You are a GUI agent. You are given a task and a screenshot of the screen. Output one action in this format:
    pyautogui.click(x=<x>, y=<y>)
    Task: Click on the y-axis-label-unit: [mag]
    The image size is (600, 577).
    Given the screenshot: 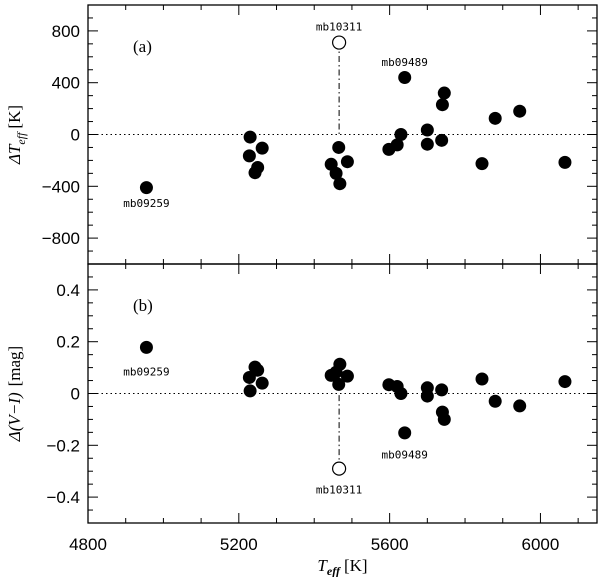 What is the action you would take?
    pyautogui.click(x=14, y=366)
    